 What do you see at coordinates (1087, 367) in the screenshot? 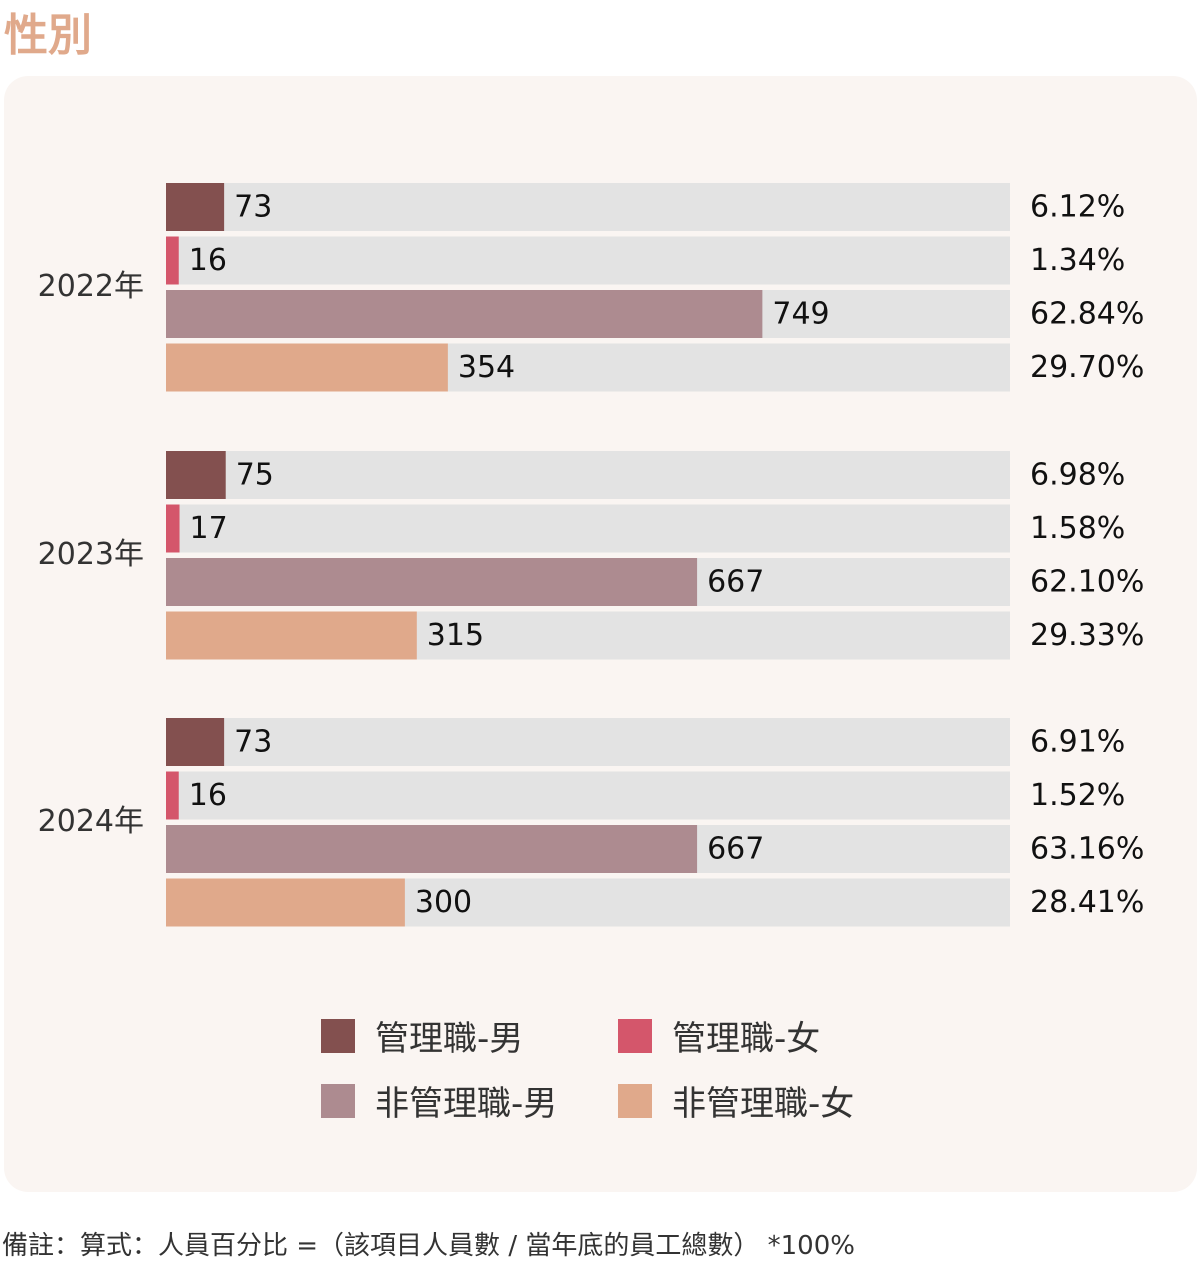
I see `percent-label: 29.70%` at bounding box center [1087, 367].